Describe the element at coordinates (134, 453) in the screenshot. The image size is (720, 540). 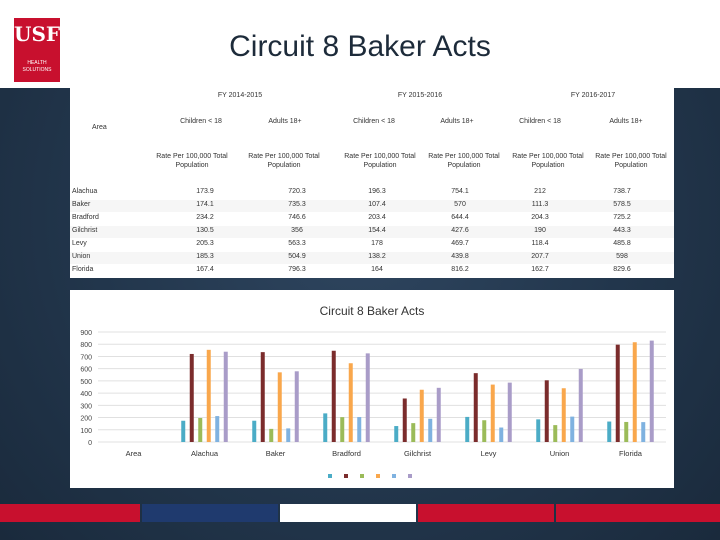
I see `x-tick-label: Area` at that location.